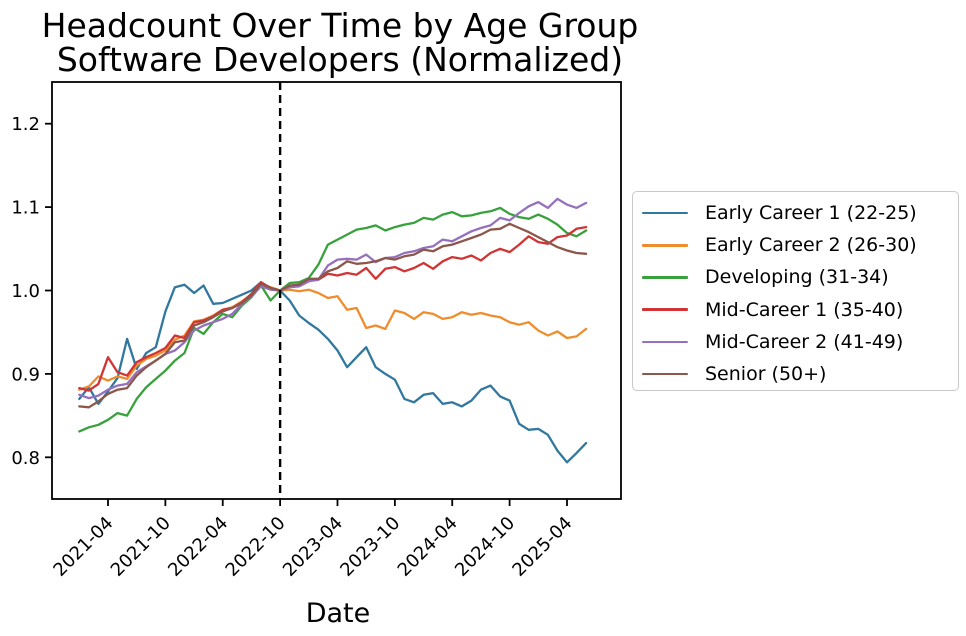 This screenshot has height=636, width=966. What do you see at coordinates (485, 547) in the screenshot?
I see `x-tick-label: 2024-10` at bounding box center [485, 547].